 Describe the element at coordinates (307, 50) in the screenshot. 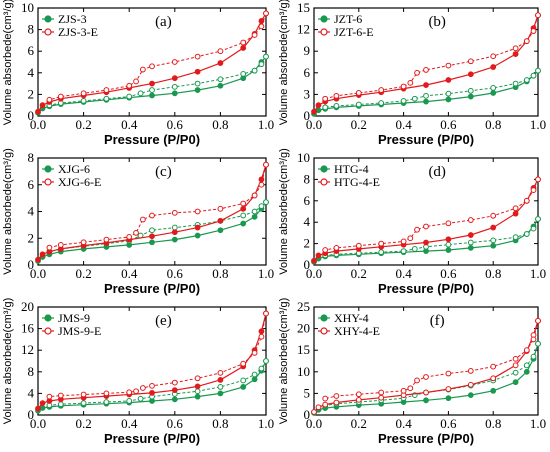

I see `y-tick-label: 9` at that location.